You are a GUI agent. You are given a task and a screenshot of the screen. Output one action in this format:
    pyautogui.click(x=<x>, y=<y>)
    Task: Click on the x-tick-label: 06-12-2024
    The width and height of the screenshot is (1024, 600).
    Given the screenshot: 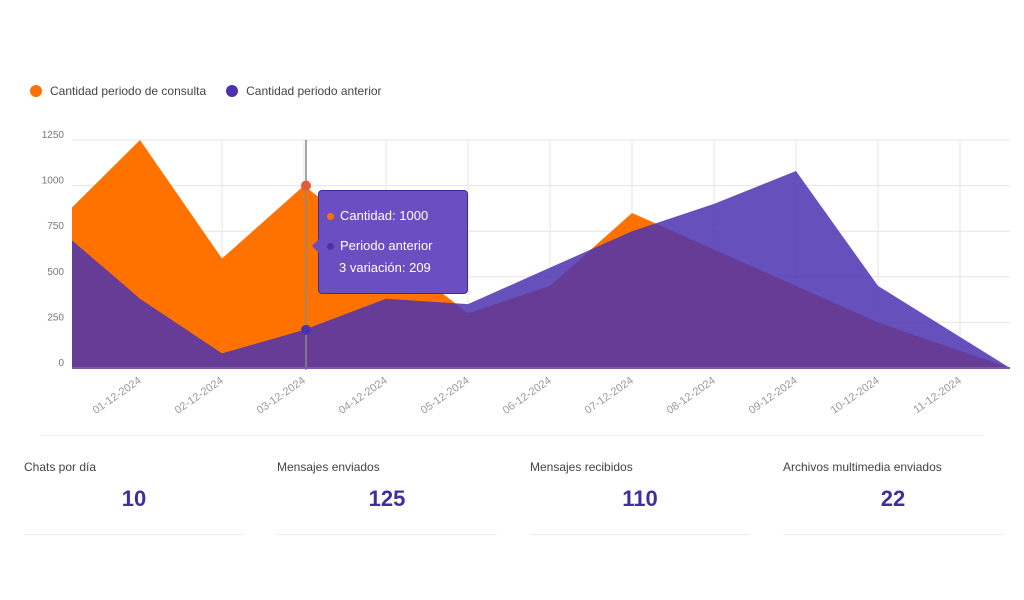 What is the action you would take?
    pyautogui.click(x=527, y=396)
    